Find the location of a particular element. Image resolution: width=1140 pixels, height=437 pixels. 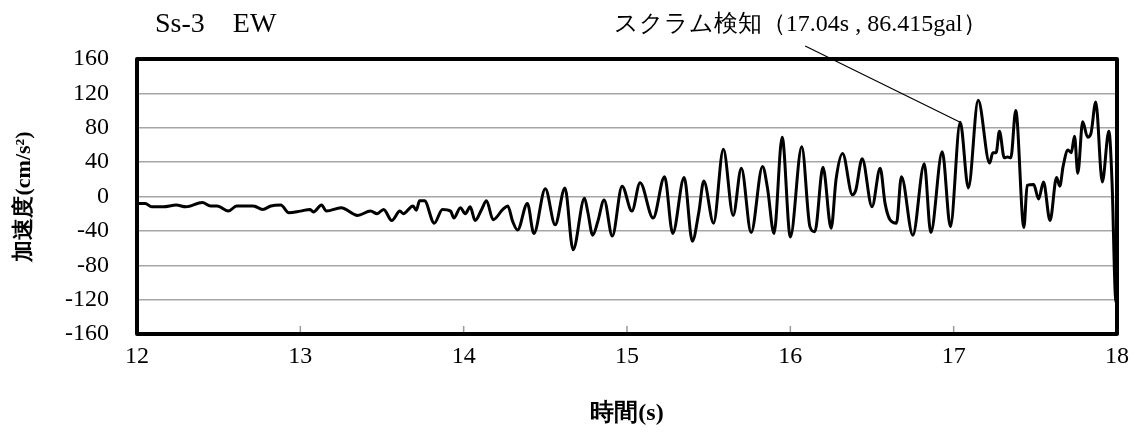

x-tick-label: 17 is located at coordinates (953, 354).